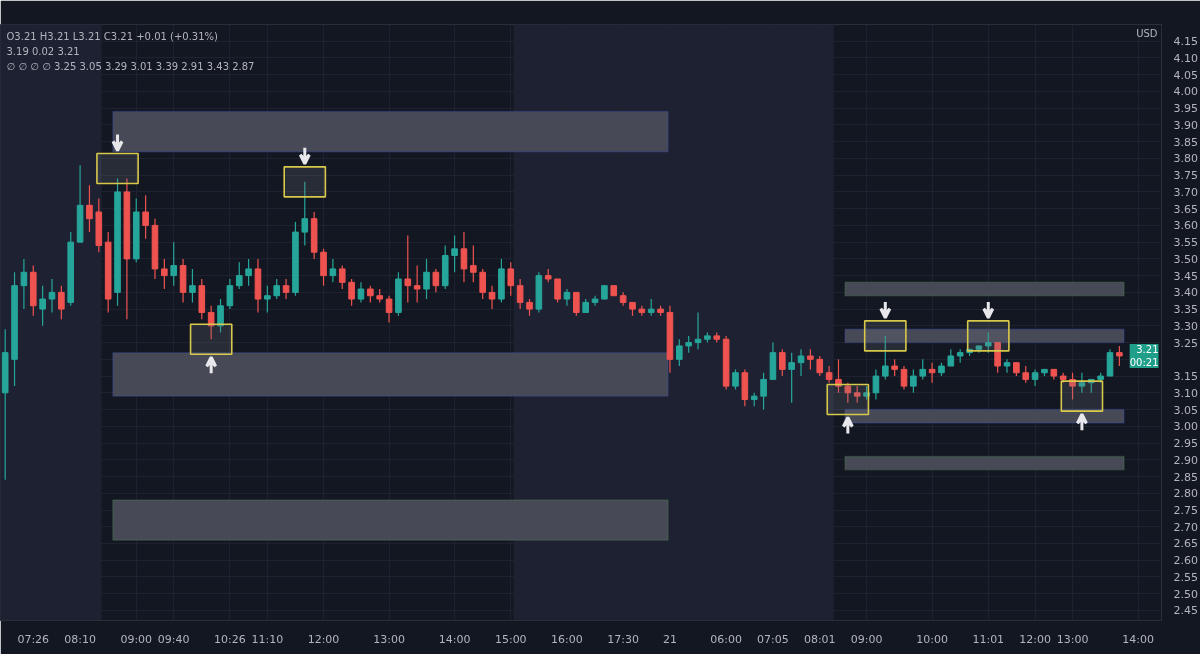  I want to click on y-tick-label: 2.75, so click(1185, 511).